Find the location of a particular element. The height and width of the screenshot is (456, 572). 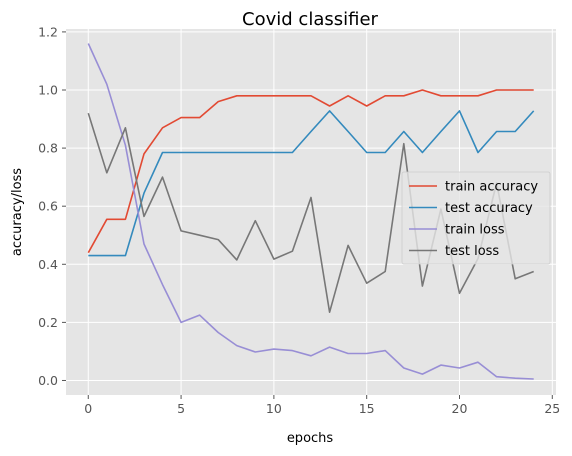

y-tick-label: 0.2 is located at coordinates (48, 322).